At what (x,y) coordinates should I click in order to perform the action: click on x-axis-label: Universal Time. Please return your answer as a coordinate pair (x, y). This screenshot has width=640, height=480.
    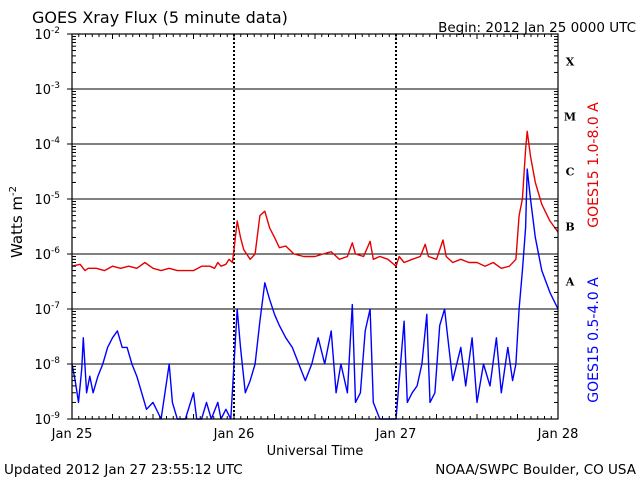
    Looking at the image, I should click on (315, 451).